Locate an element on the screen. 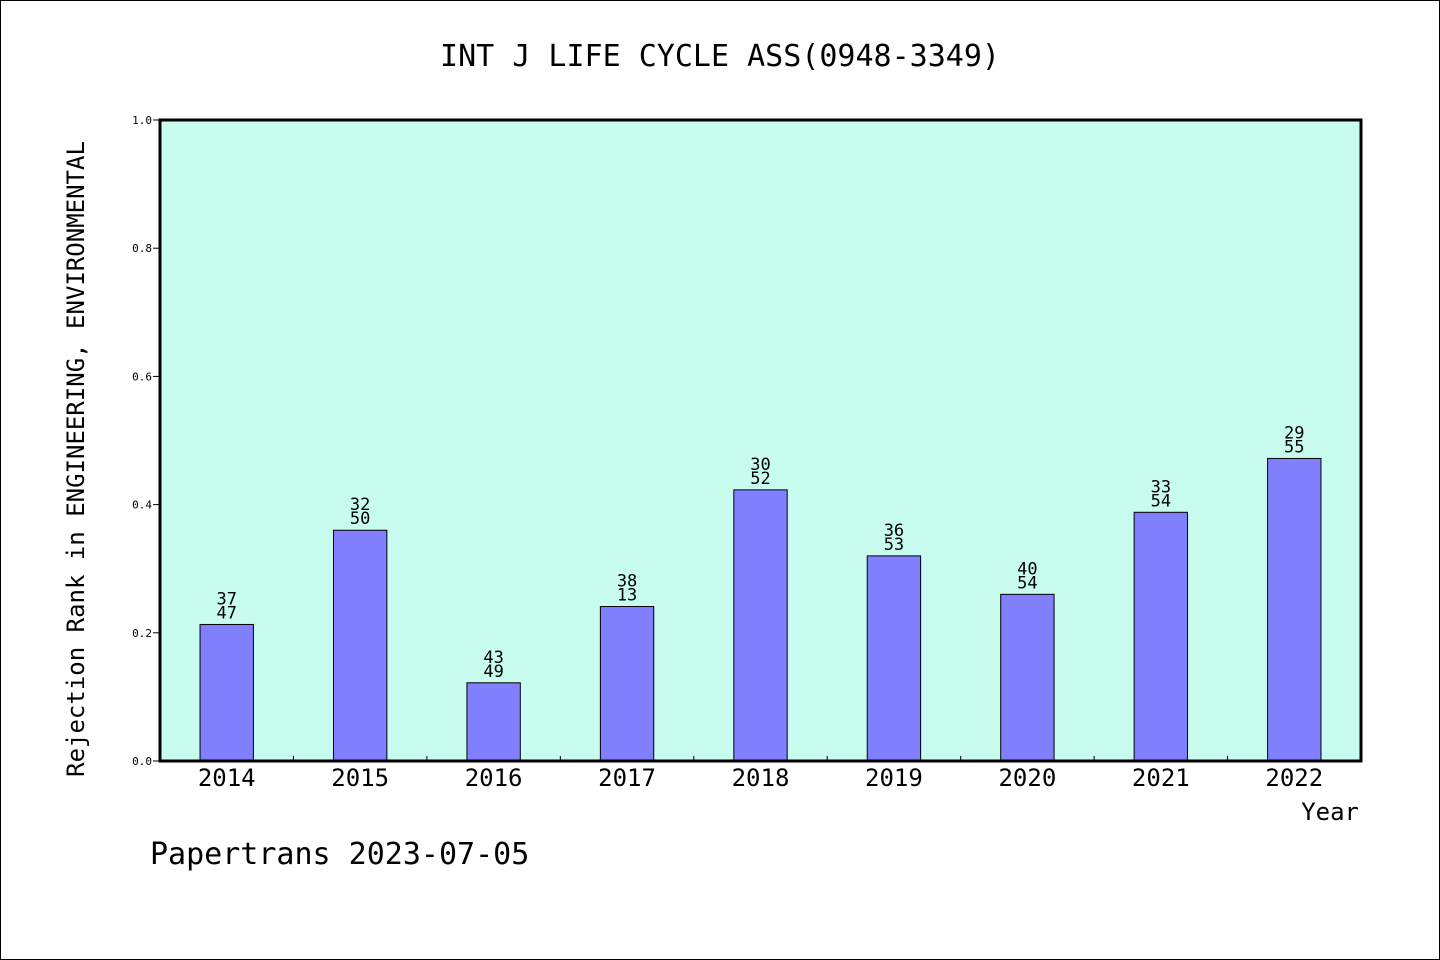 The width and height of the screenshot is (1440, 960). bar-2019 is located at coordinates (894, 658).